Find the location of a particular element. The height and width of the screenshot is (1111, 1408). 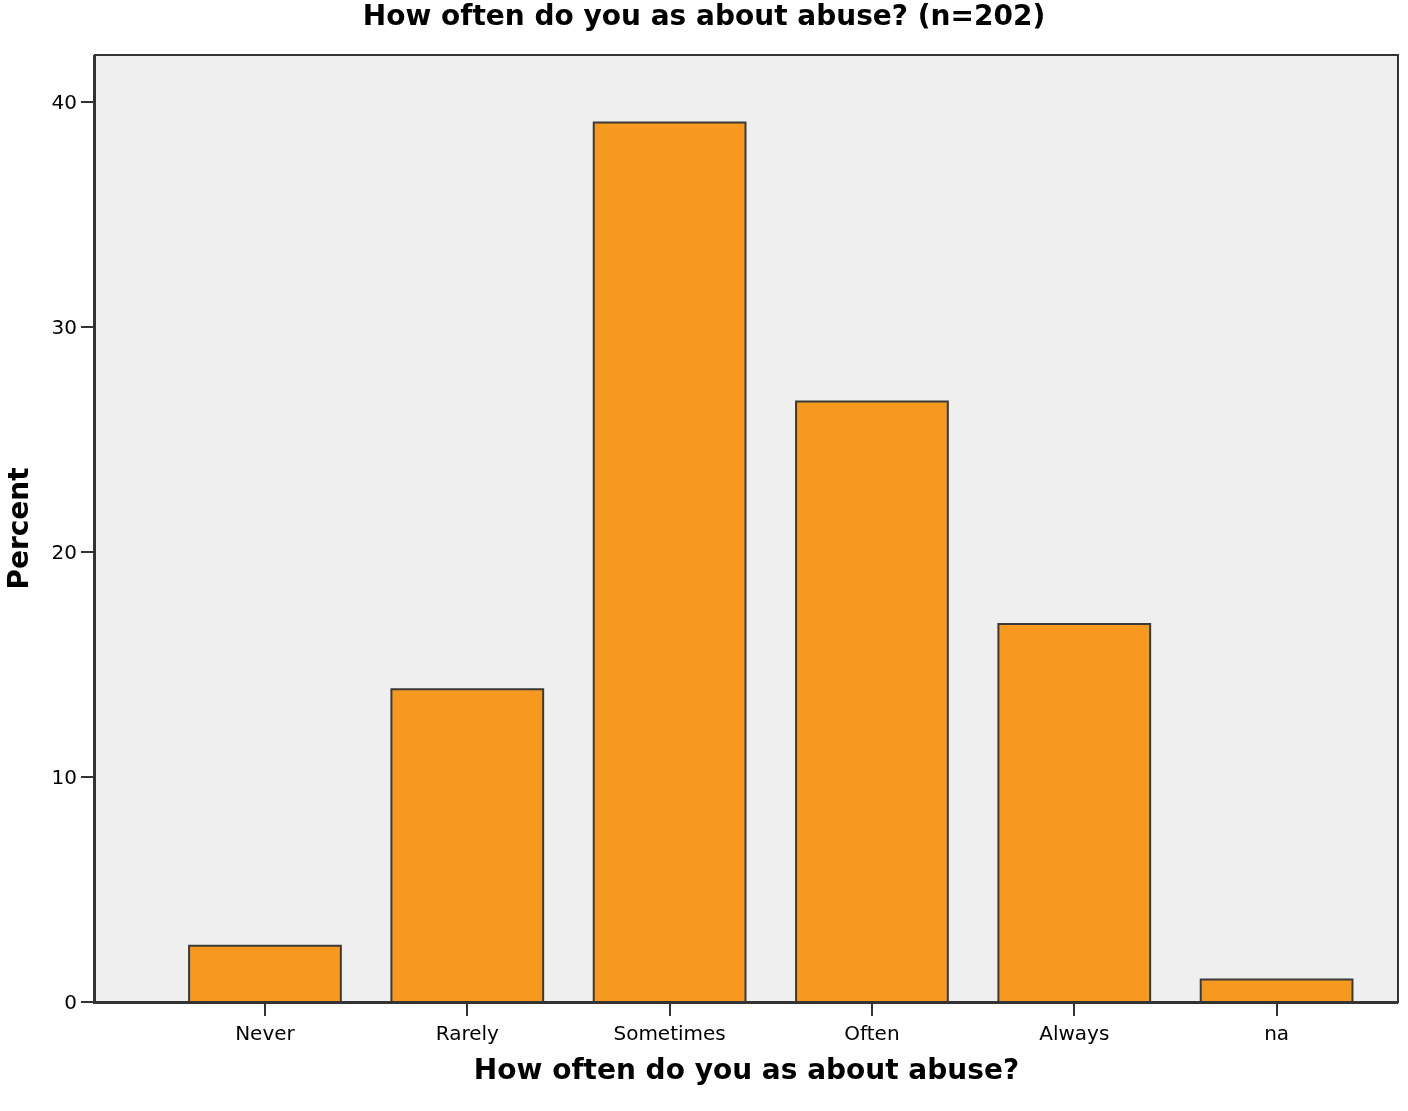

x-tick-label: na is located at coordinates (1277, 1033).